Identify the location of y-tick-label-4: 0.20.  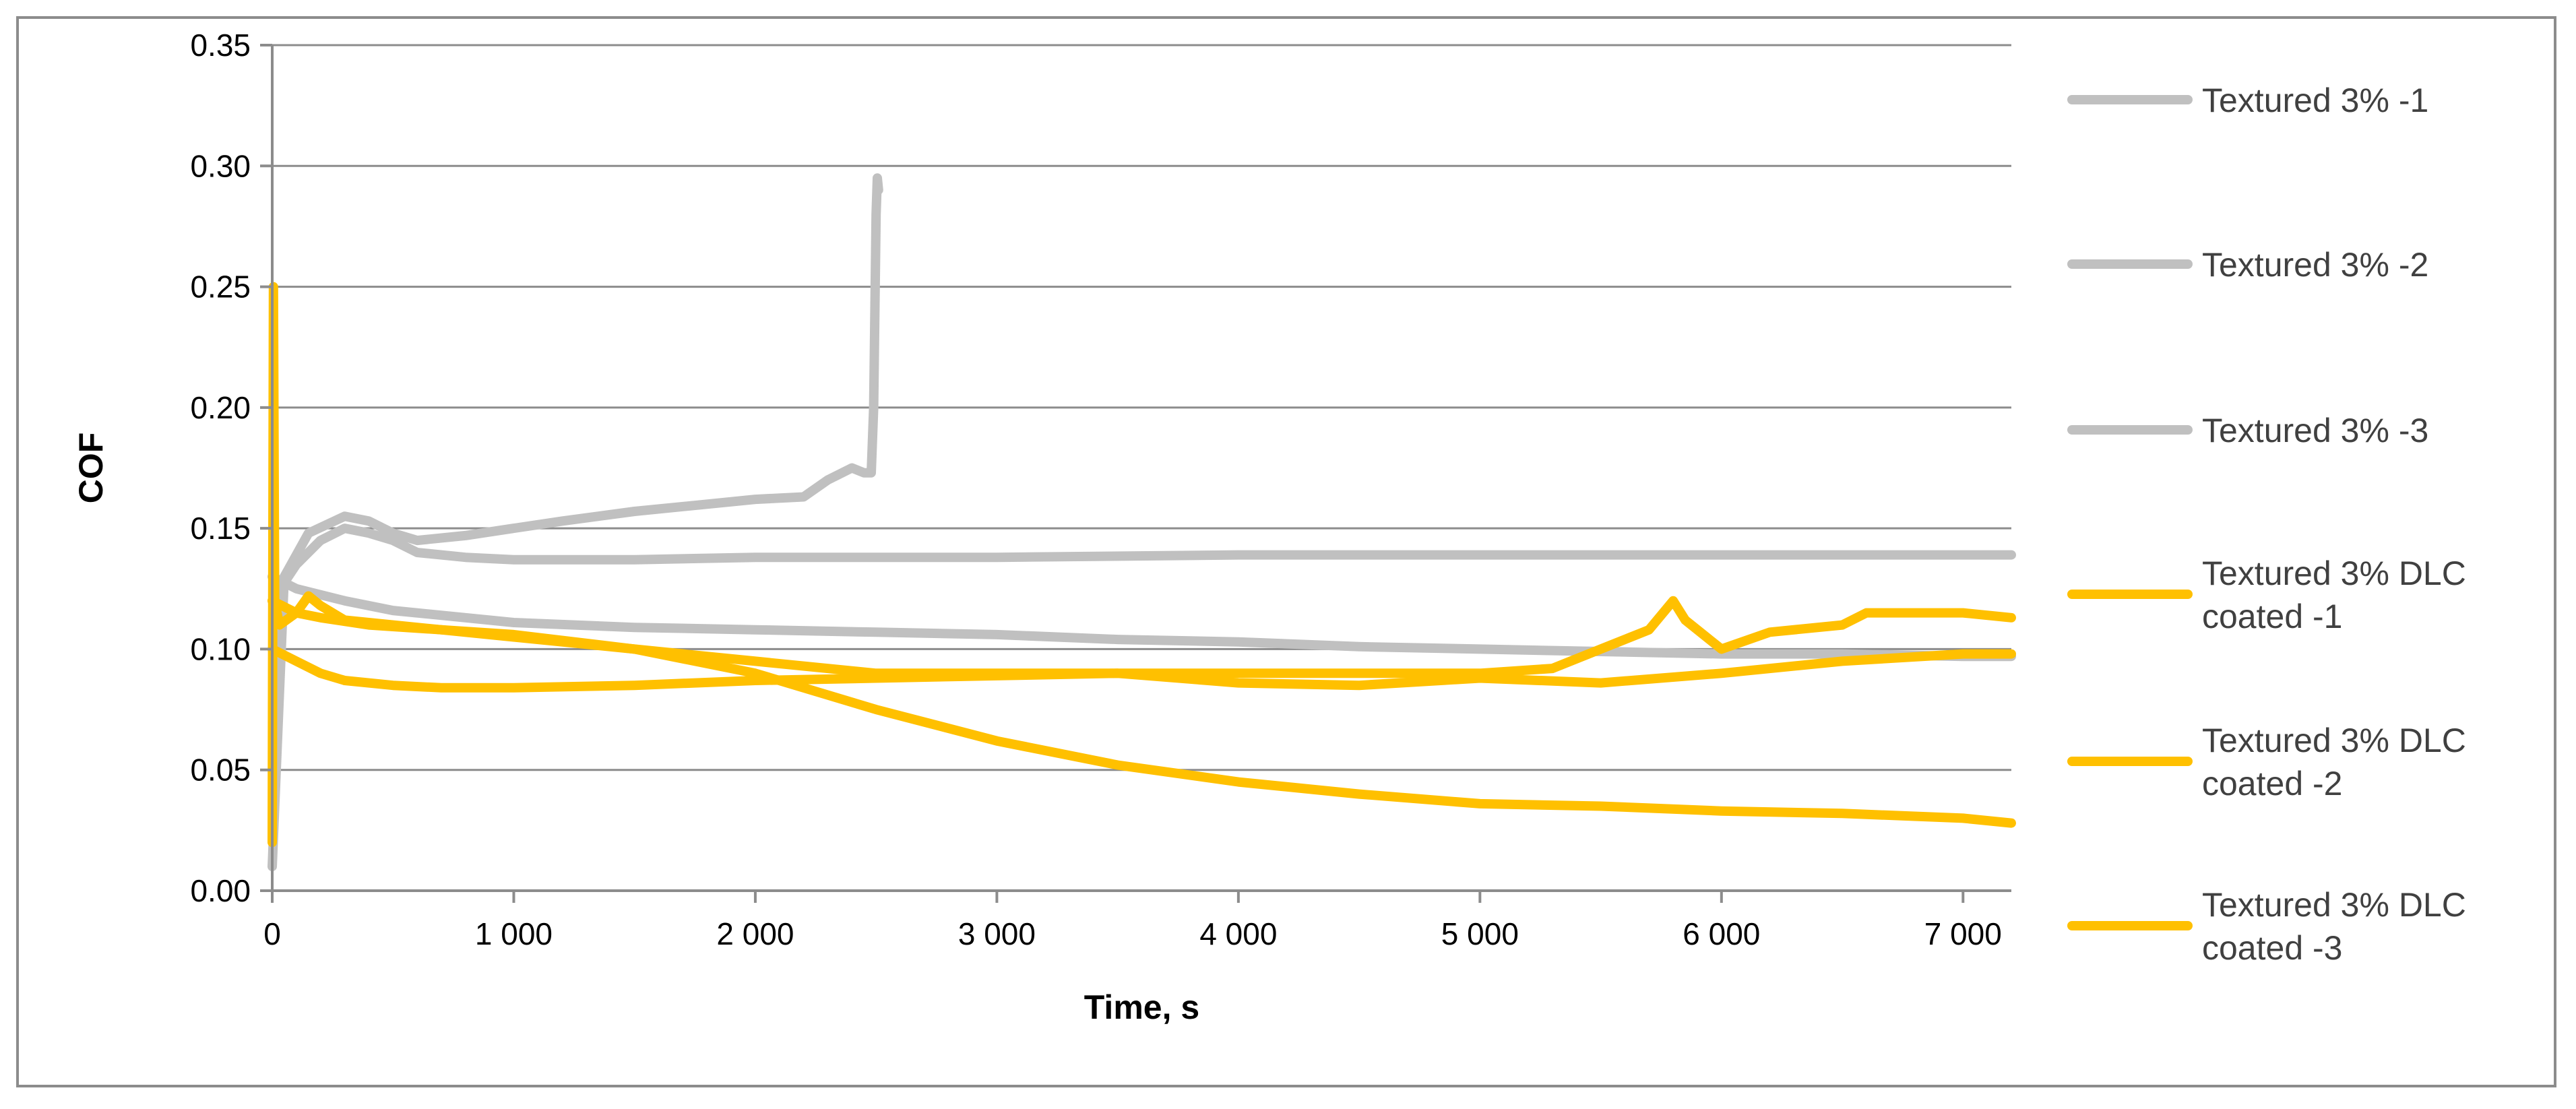
(220, 407).